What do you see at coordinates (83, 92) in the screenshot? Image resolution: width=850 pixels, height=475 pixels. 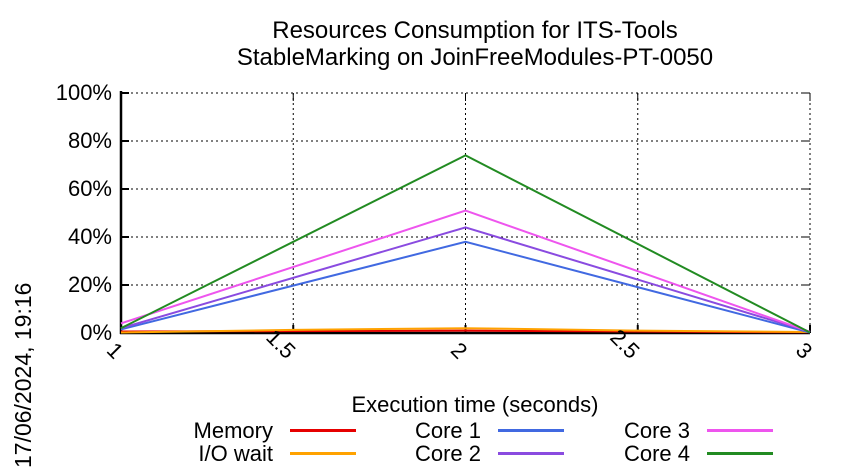 I see `y-tick-label-100: 100%` at bounding box center [83, 92].